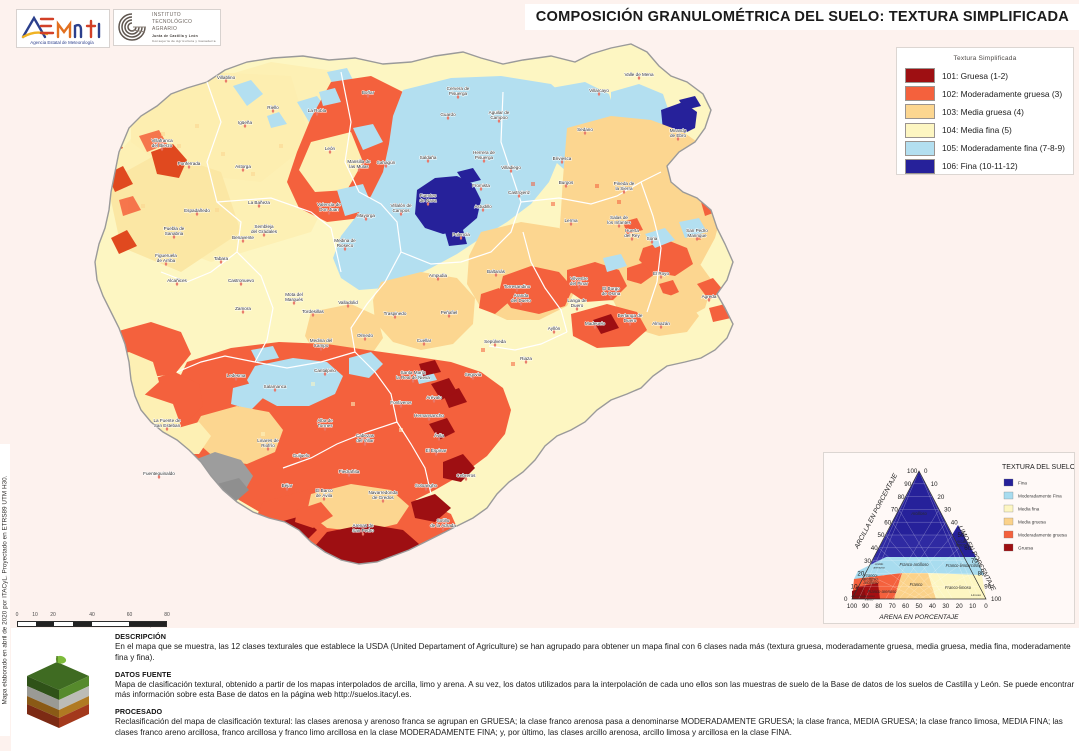  What do you see at coordinates (1002, 93) in the screenshot?
I see `legend-label-102: 102: Moderadamente gruesa (3)` at bounding box center [1002, 93].